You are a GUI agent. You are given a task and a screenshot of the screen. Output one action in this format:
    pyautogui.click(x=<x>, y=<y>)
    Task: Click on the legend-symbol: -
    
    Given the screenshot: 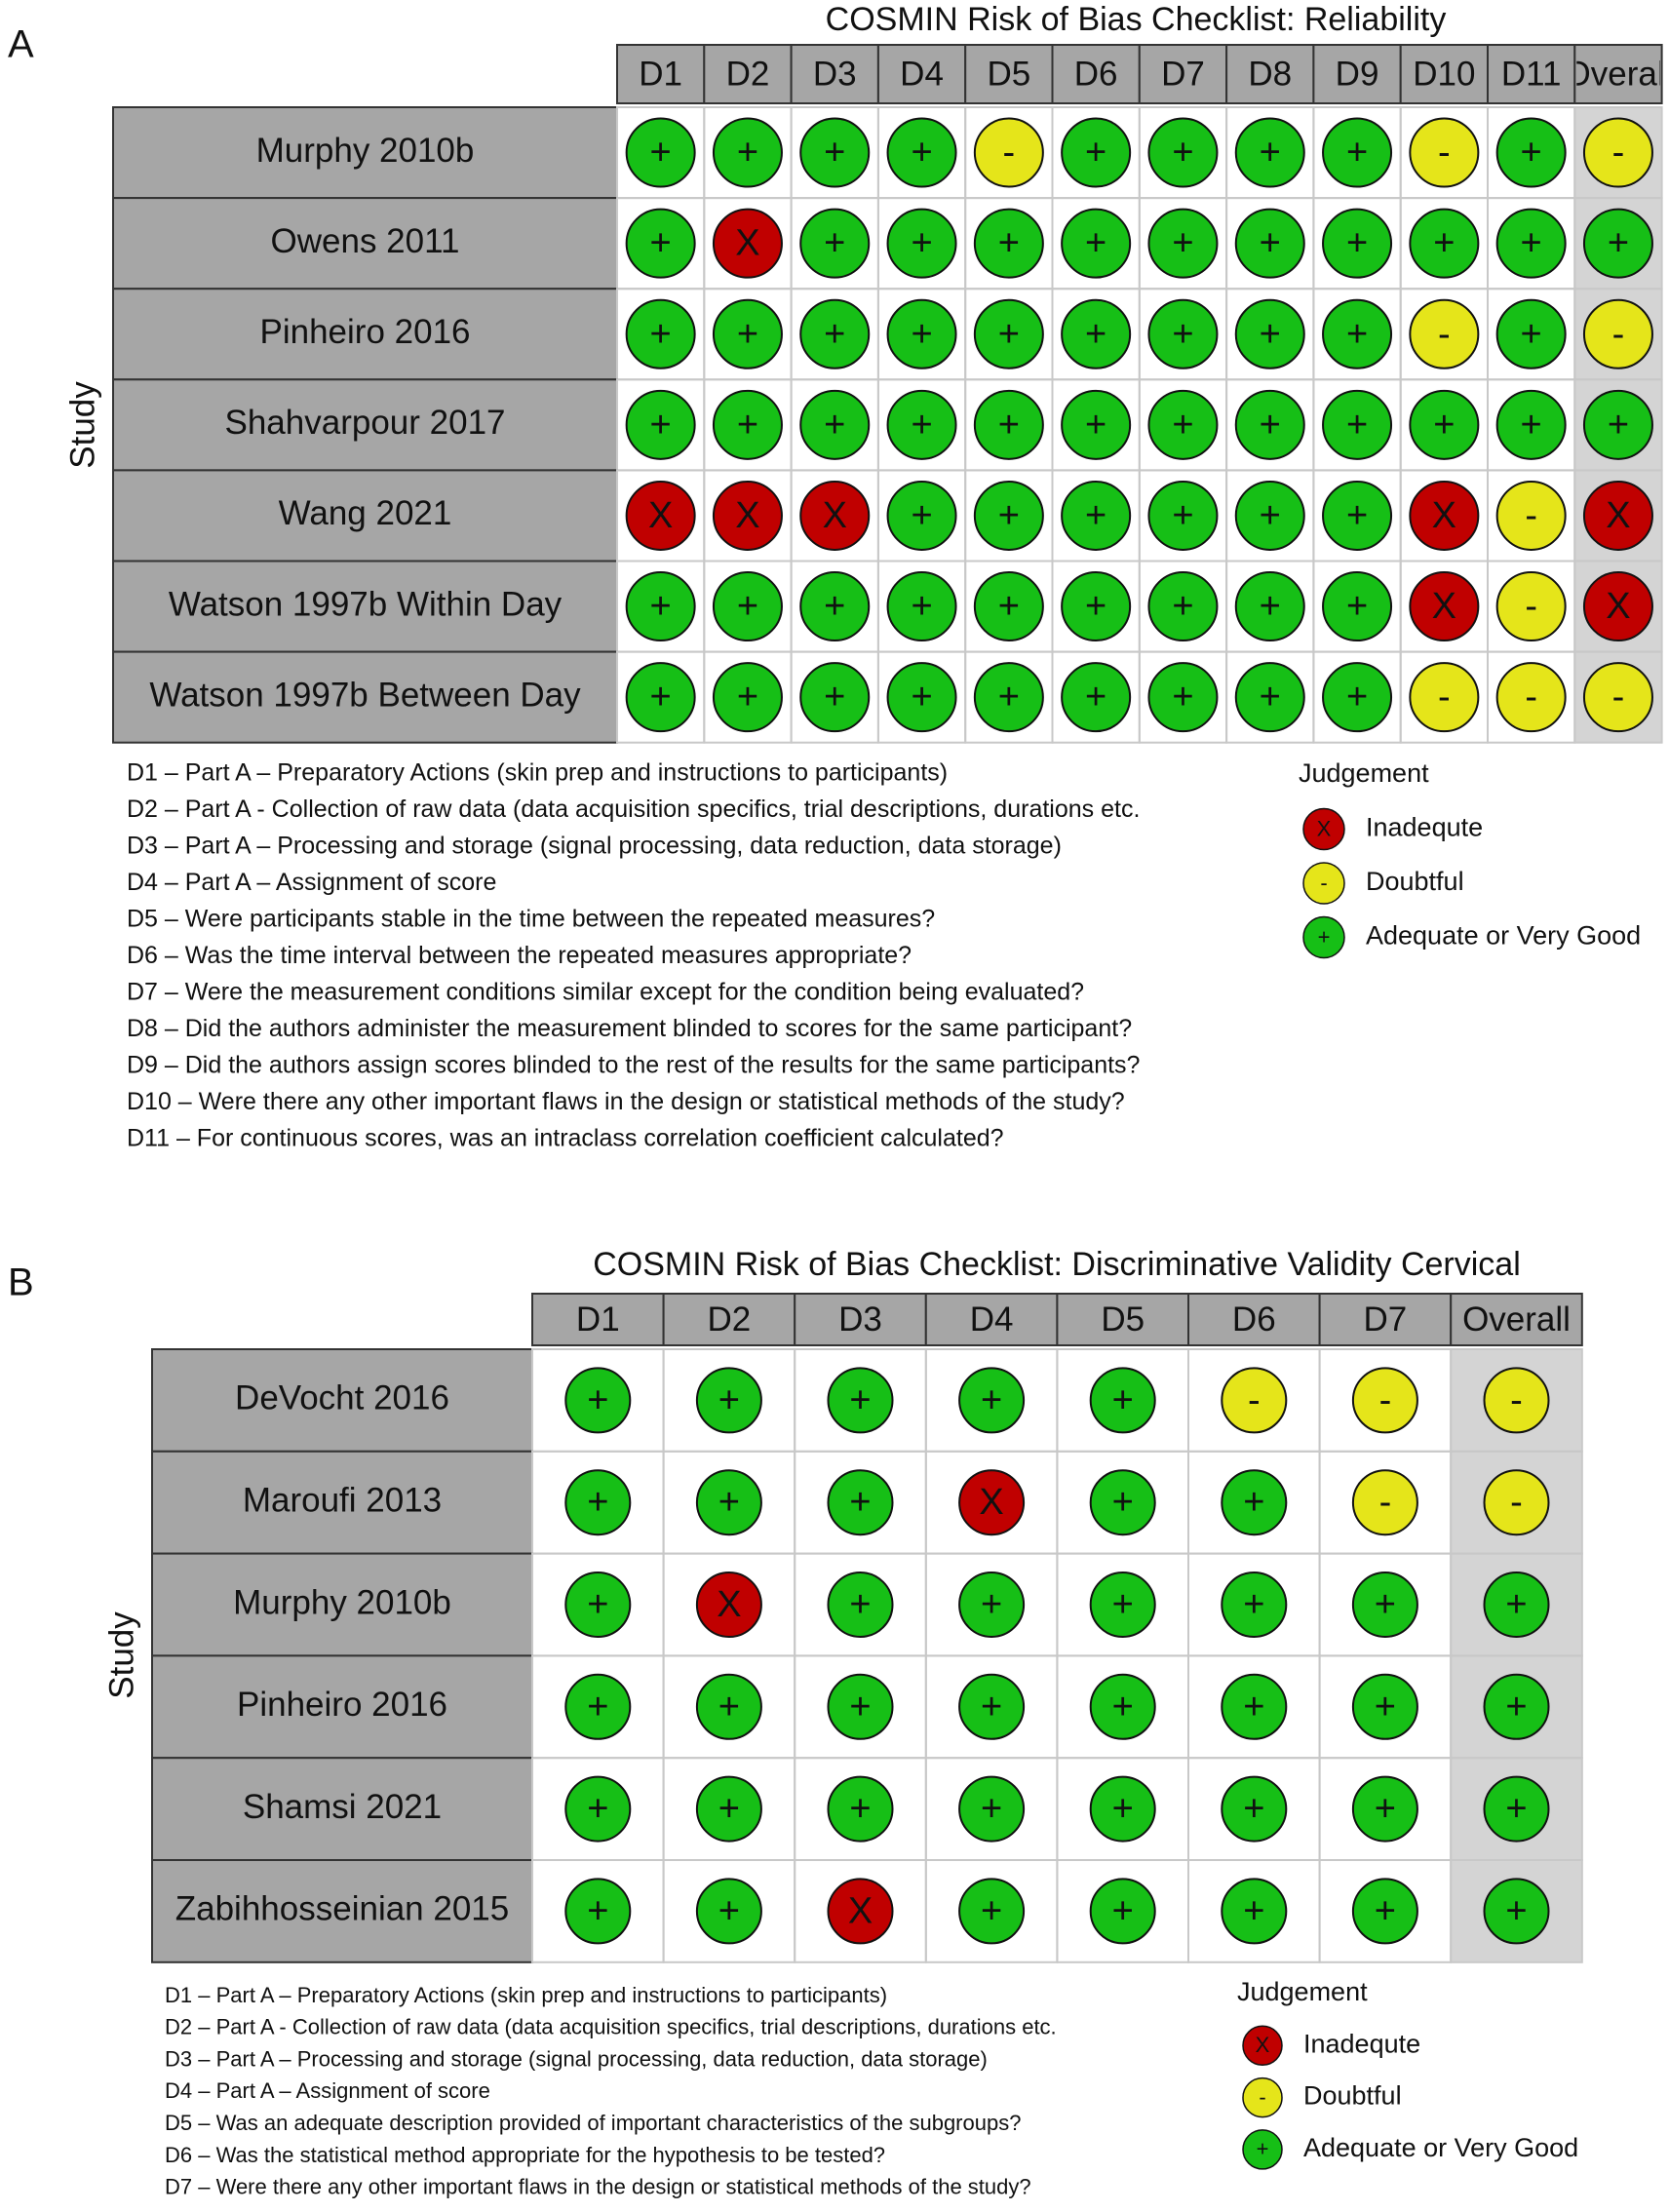 What is the action you would take?
    pyautogui.click(x=1324, y=883)
    